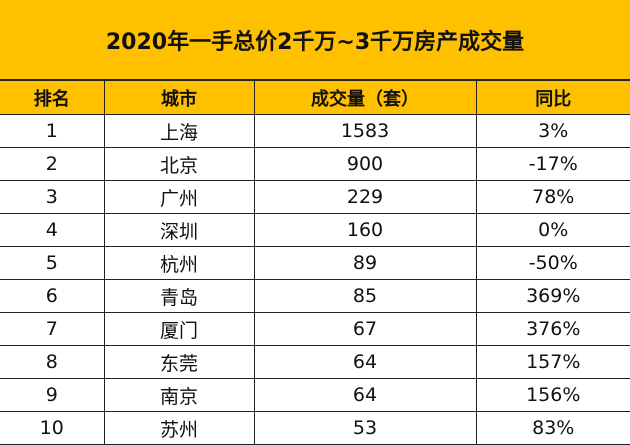 The height and width of the screenshot is (445, 630). What do you see at coordinates (179, 428) in the screenshot?
I see `city-cell: 苏州` at bounding box center [179, 428].